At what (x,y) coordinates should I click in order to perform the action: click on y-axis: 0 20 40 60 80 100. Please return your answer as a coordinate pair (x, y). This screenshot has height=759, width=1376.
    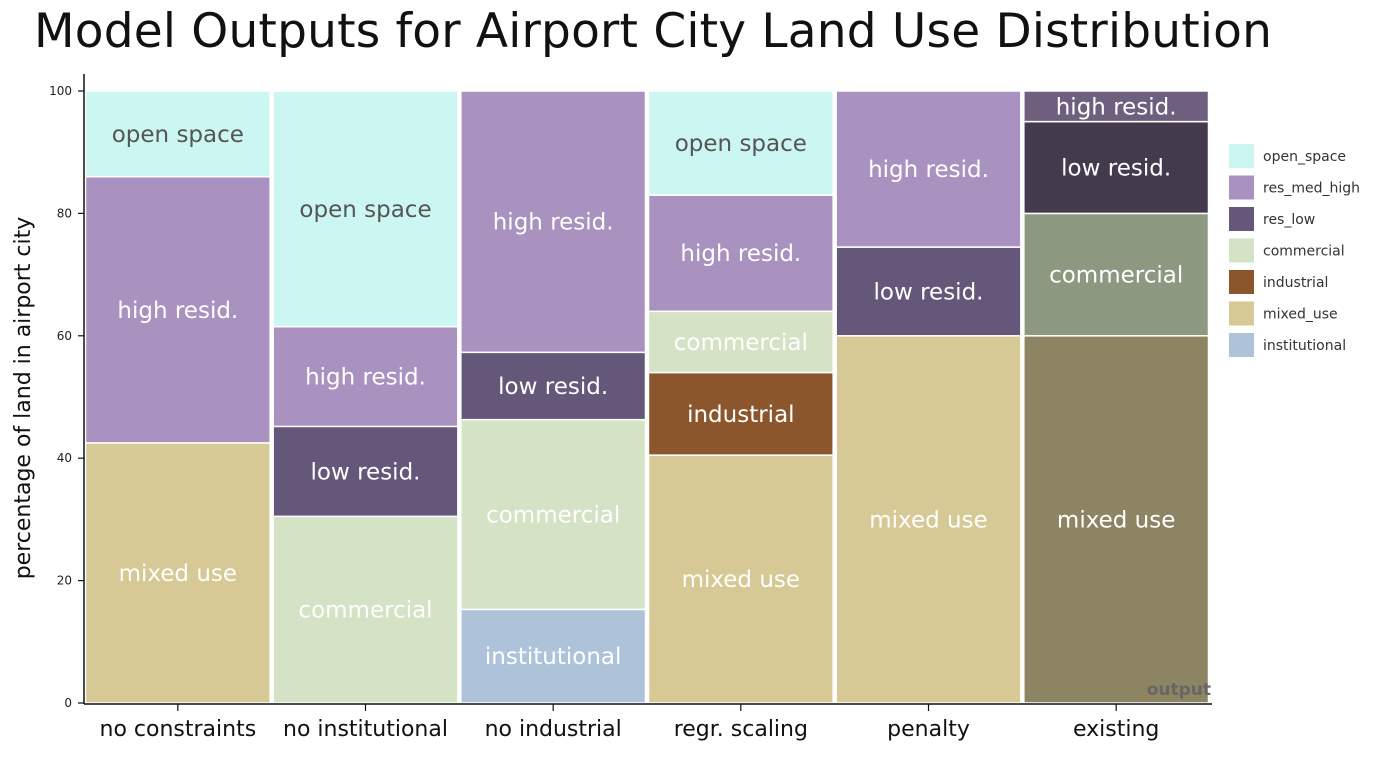
    Looking at the image, I should click on (67, 392).